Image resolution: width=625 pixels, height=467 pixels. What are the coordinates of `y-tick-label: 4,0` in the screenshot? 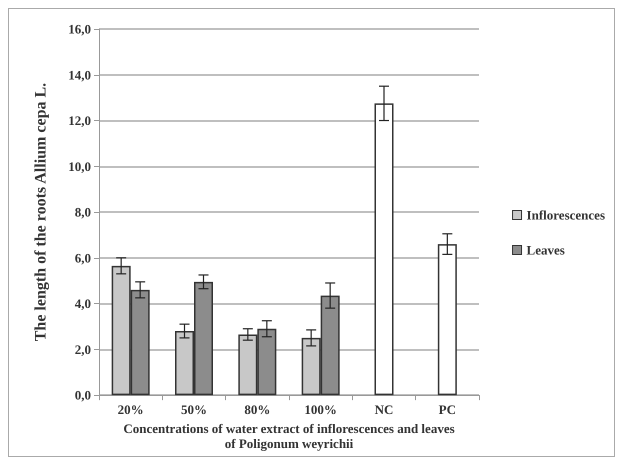 It's located at (82, 304).